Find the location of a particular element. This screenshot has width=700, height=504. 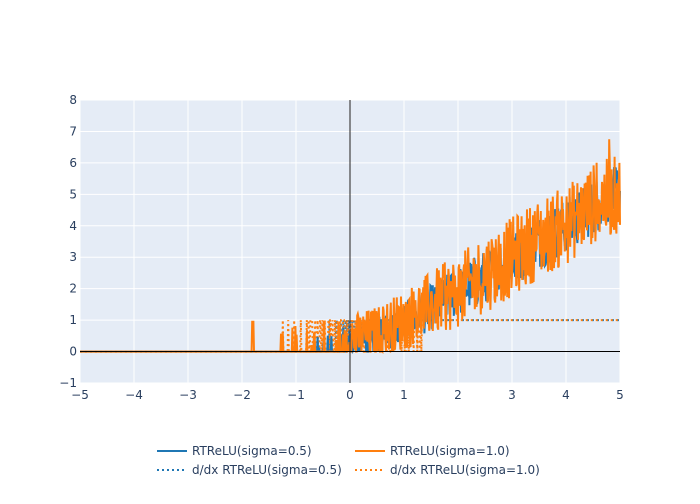

y-tick-label: 7 is located at coordinates (73, 131).